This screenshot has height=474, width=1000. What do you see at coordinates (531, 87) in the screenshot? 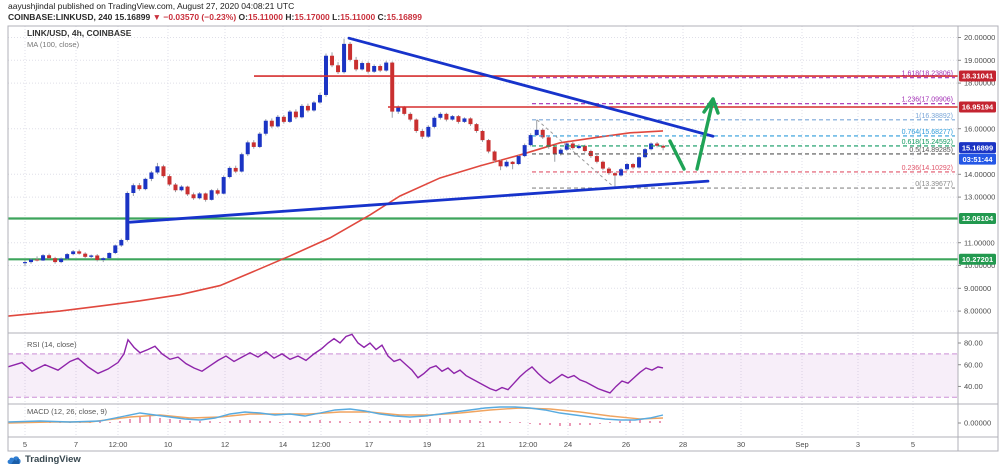
I see `trendline` at bounding box center [531, 87].